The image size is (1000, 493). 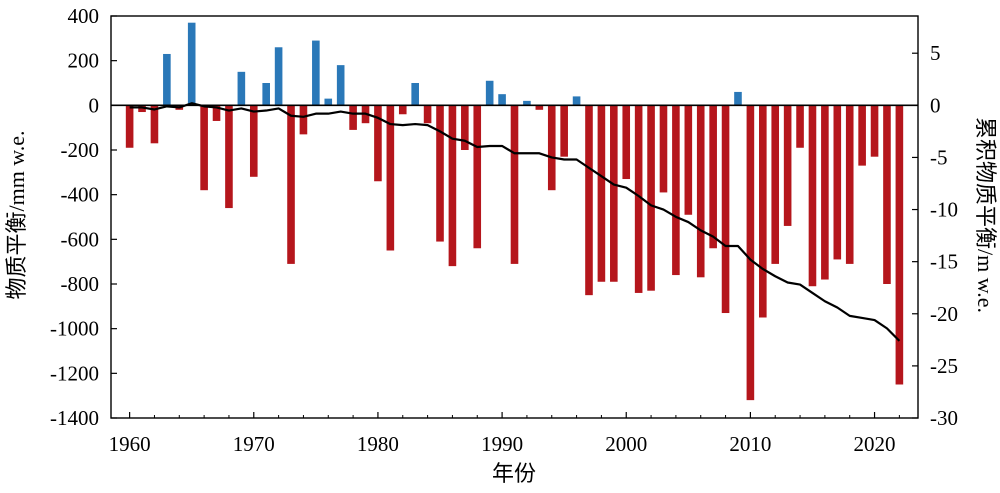 What do you see at coordinates (378, 143) in the screenshot?
I see `bar-1980` at bounding box center [378, 143].